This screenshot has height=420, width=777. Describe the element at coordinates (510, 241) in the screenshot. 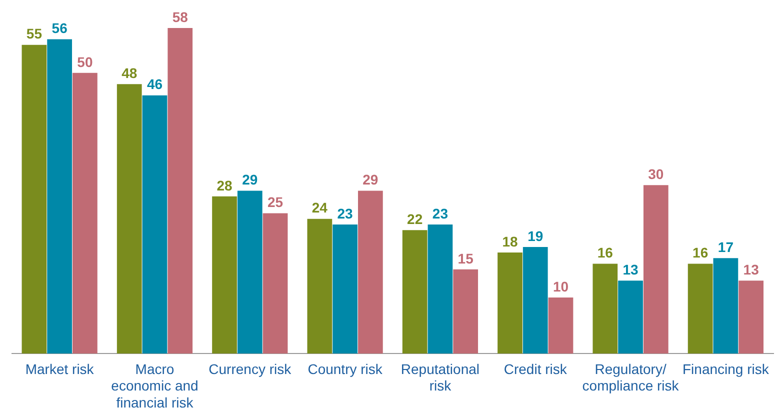

I see `data-label: 18` at that location.